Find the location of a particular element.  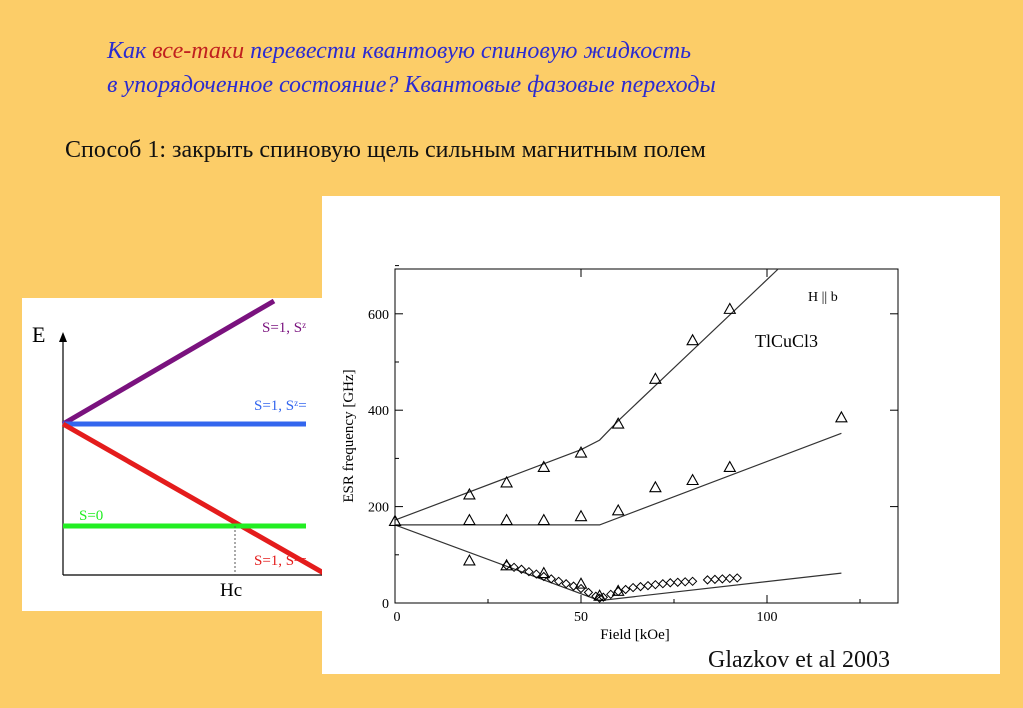

energy-level-diagram: E S=1, Sᶻ S=1, Sᶻ= S=0 S=1, Sᶻ= Hc is located at coordinates (173, 454).